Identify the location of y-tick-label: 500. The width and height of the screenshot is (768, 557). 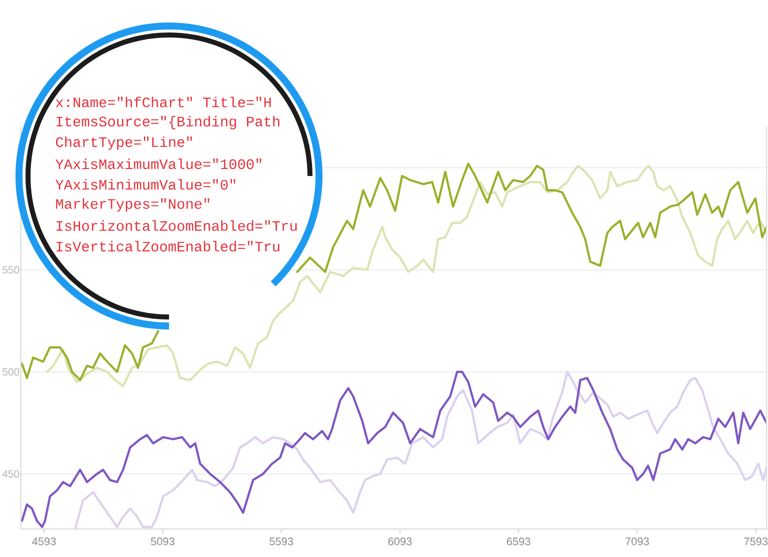
(11, 372).